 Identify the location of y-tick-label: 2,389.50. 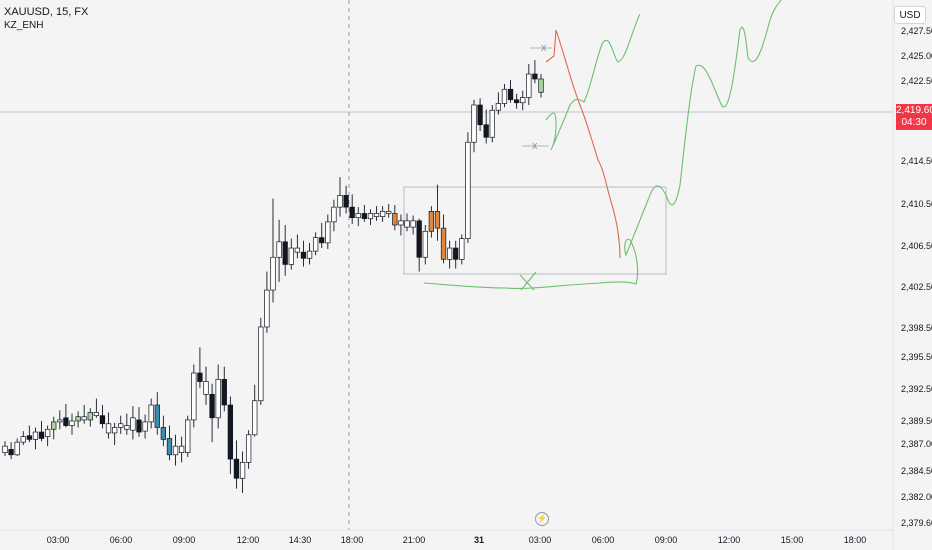
(916, 421).